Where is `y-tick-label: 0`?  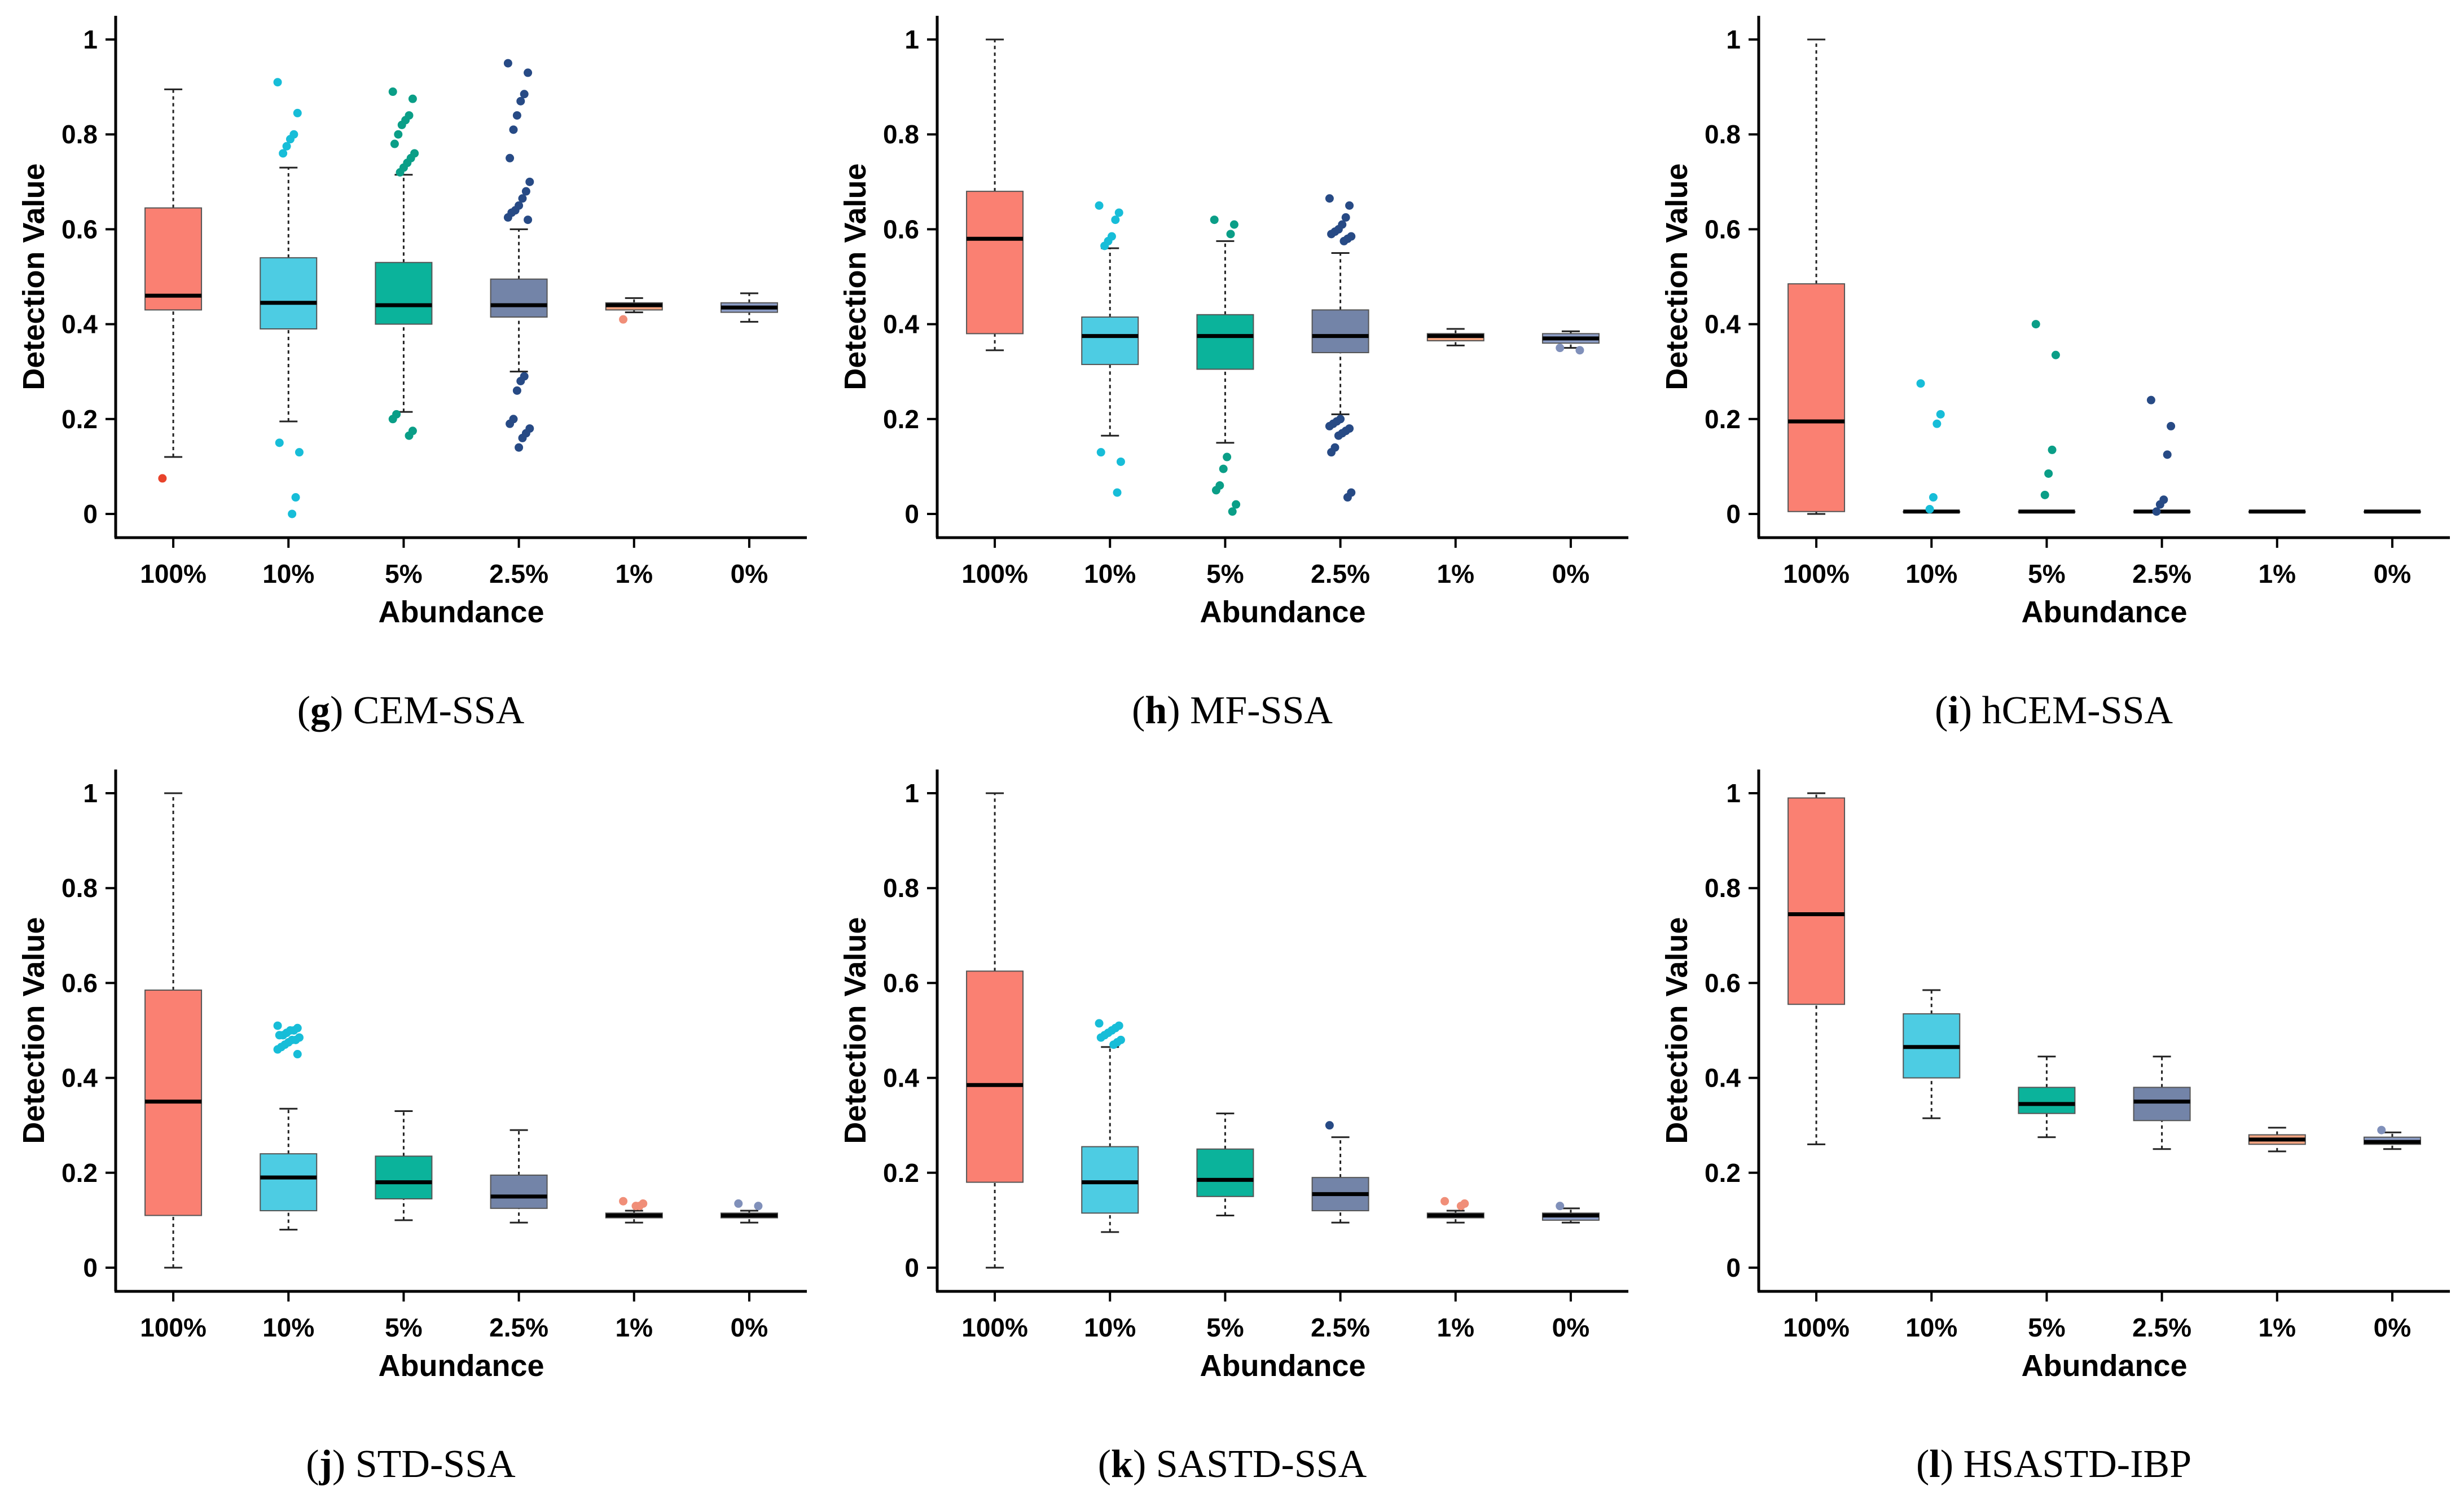
y-tick-label: 0 is located at coordinates (911, 1267).